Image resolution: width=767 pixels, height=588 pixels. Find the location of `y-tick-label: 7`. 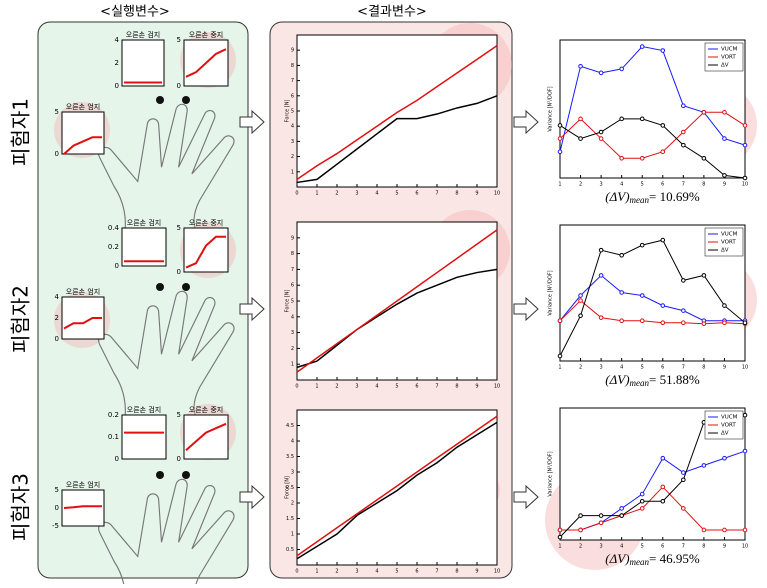

y-tick-label: 7 is located at coordinates (292, 81).